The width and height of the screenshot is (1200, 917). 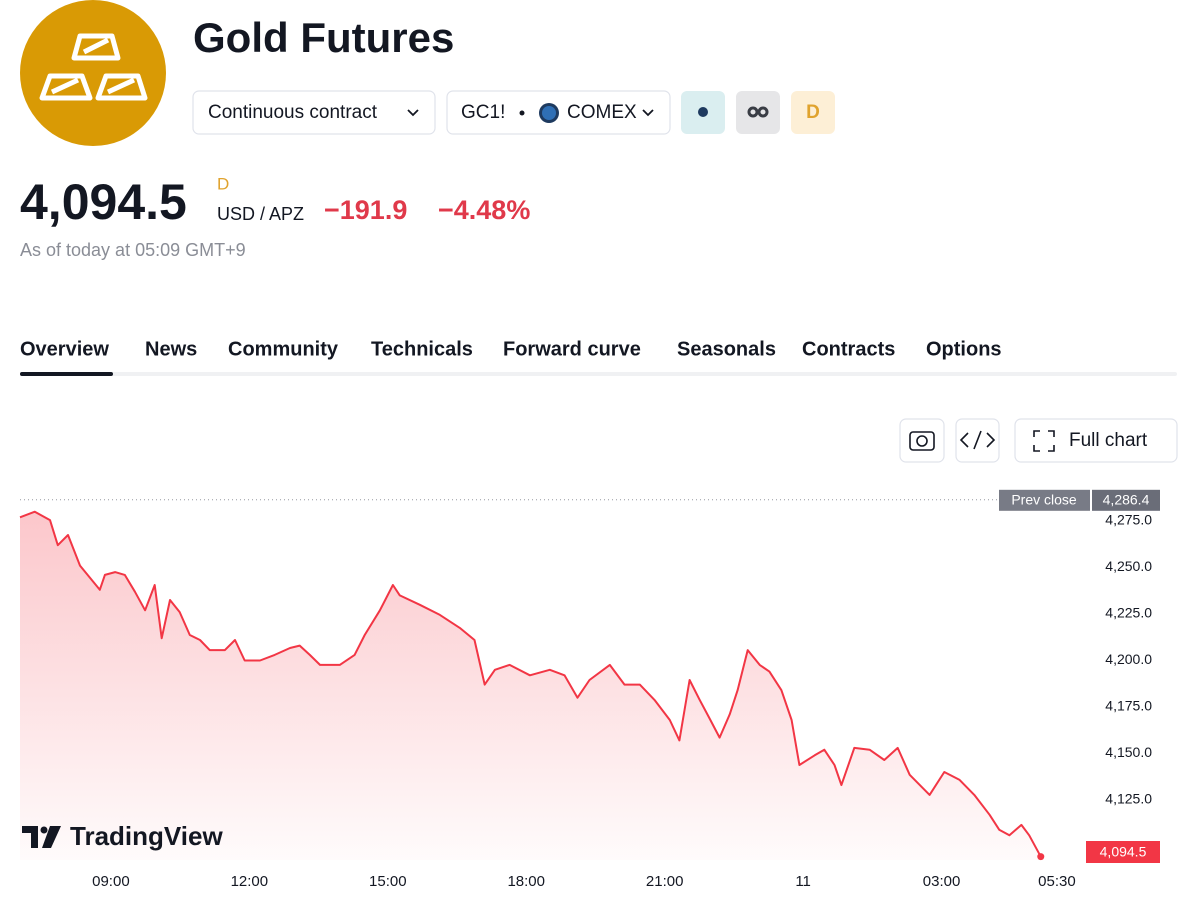 I want to click on prev-close-name: Prev close, so click(x=1044, y=500).